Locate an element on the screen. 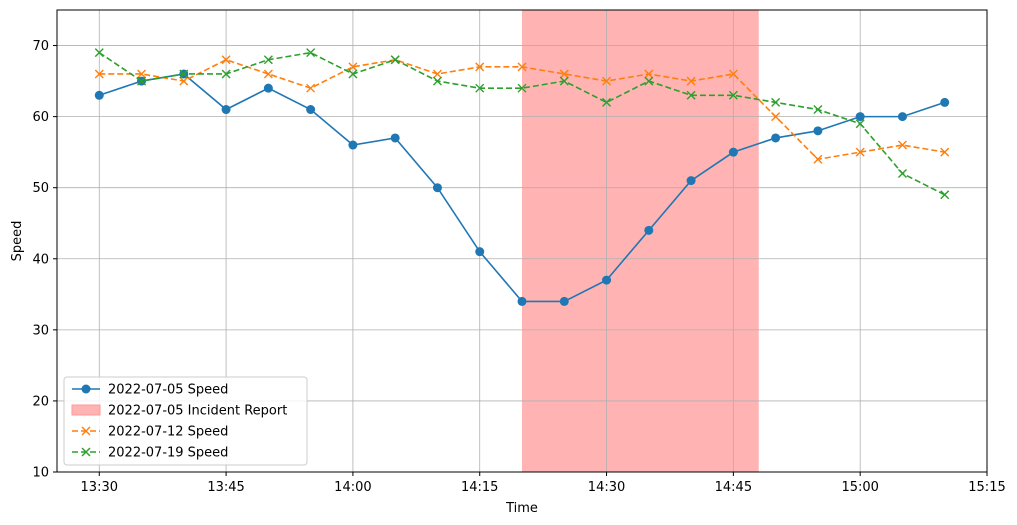  legend-entry-2-label: 2022-07-12 Speed is located at coordinates (168, 432).